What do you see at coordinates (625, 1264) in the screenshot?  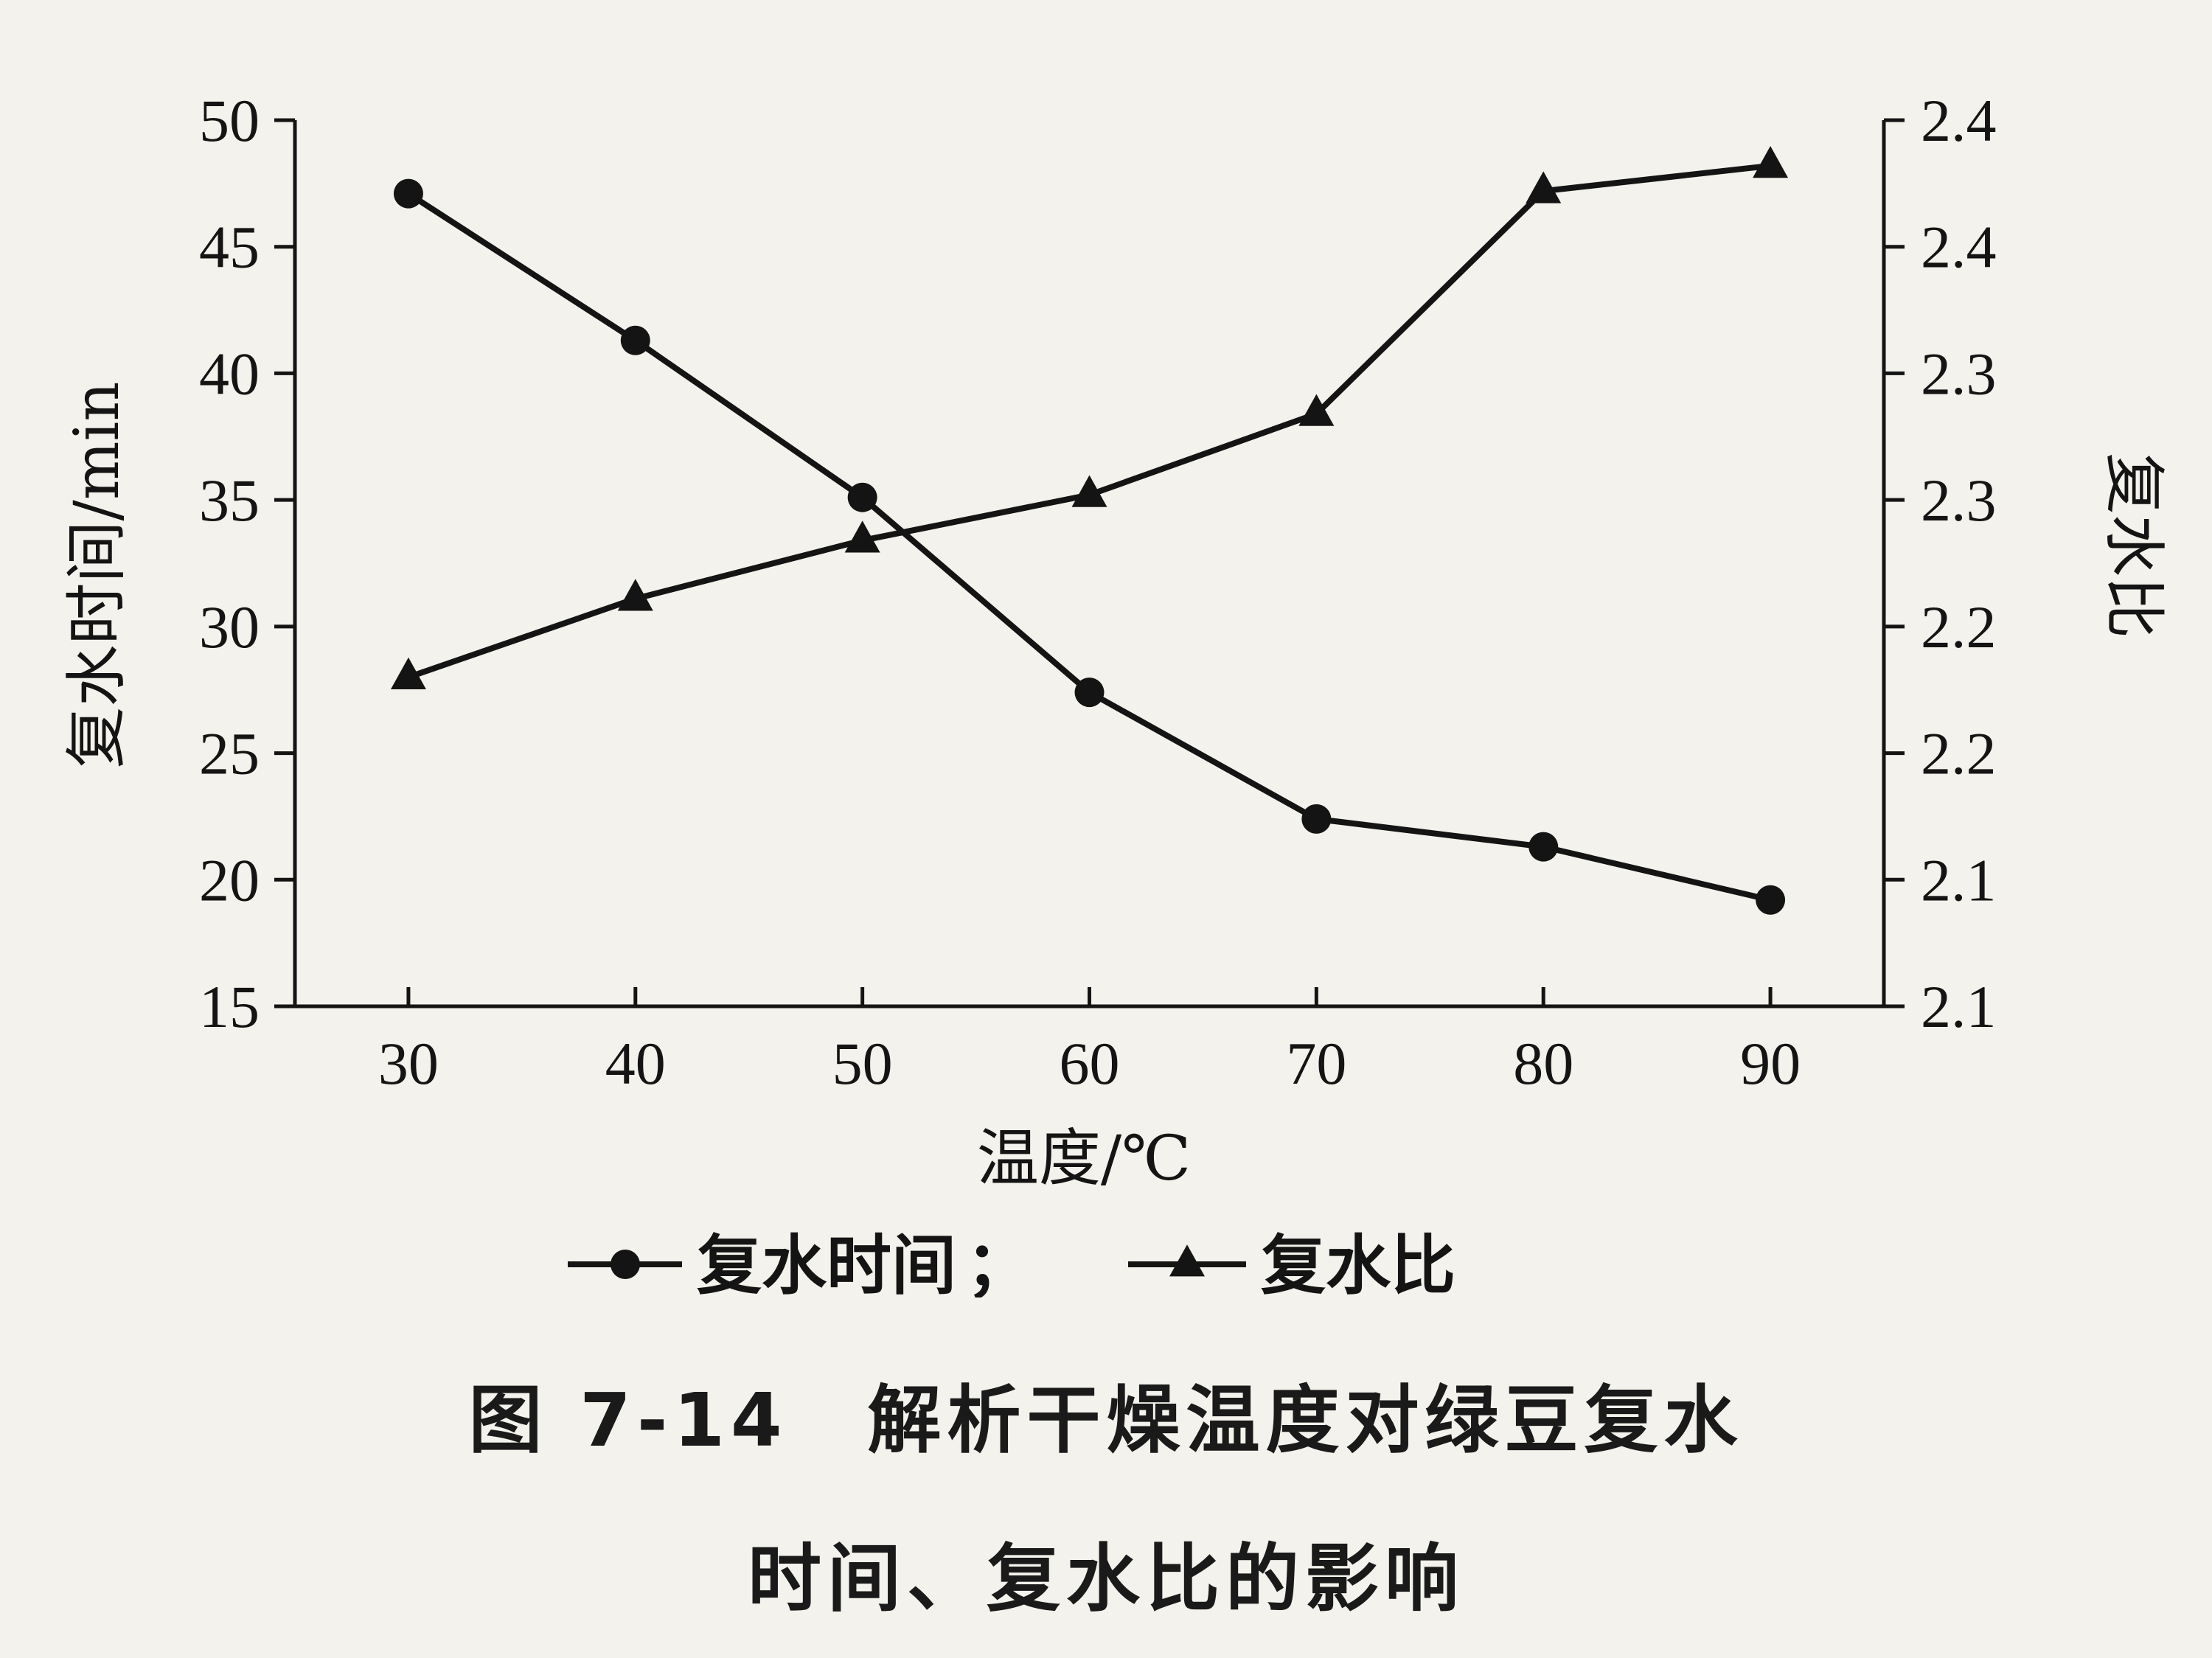 I see `legend-marker-circle` at bounding box center [625, 1264].